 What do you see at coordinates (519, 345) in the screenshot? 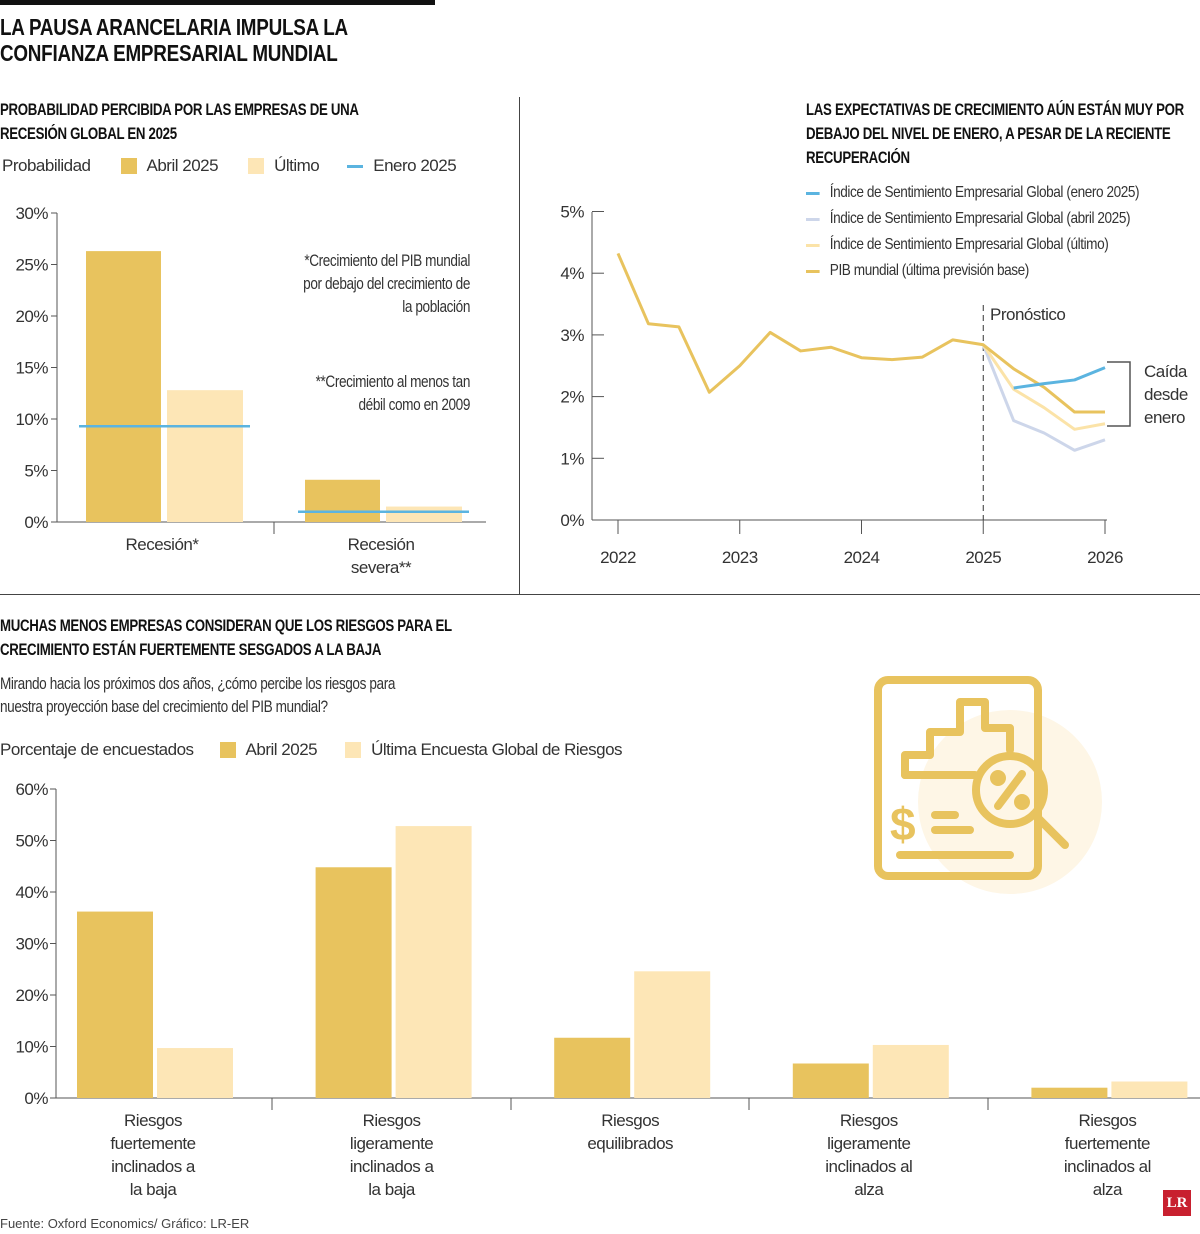
I see `vertical-divider` at bounding box center [519, 345].